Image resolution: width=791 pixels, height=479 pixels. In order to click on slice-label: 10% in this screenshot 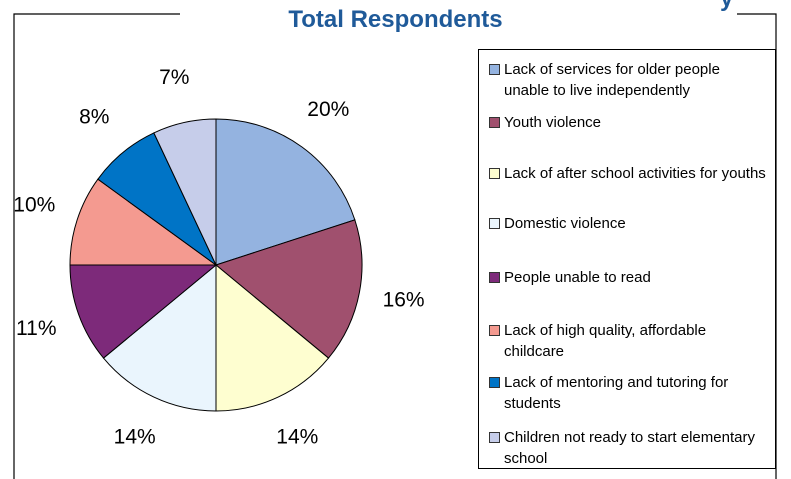, I will do `click(34, 205)`.